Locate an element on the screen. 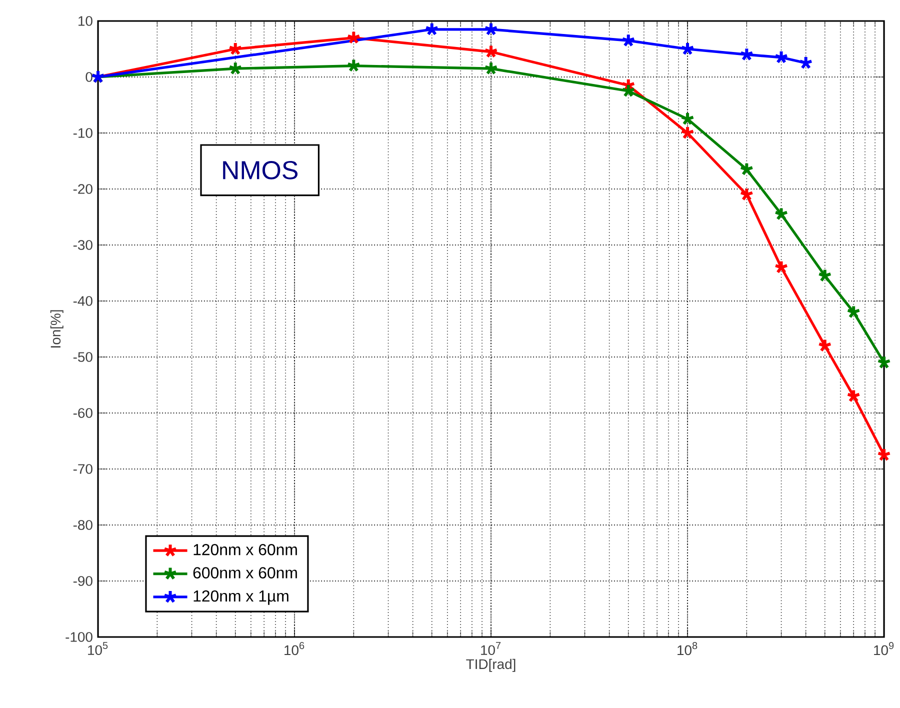 Image resolution: width=900 pixels, height=708 pixels. x-tick-label: 10$^{7}$ is located at coordinates (491, 649).